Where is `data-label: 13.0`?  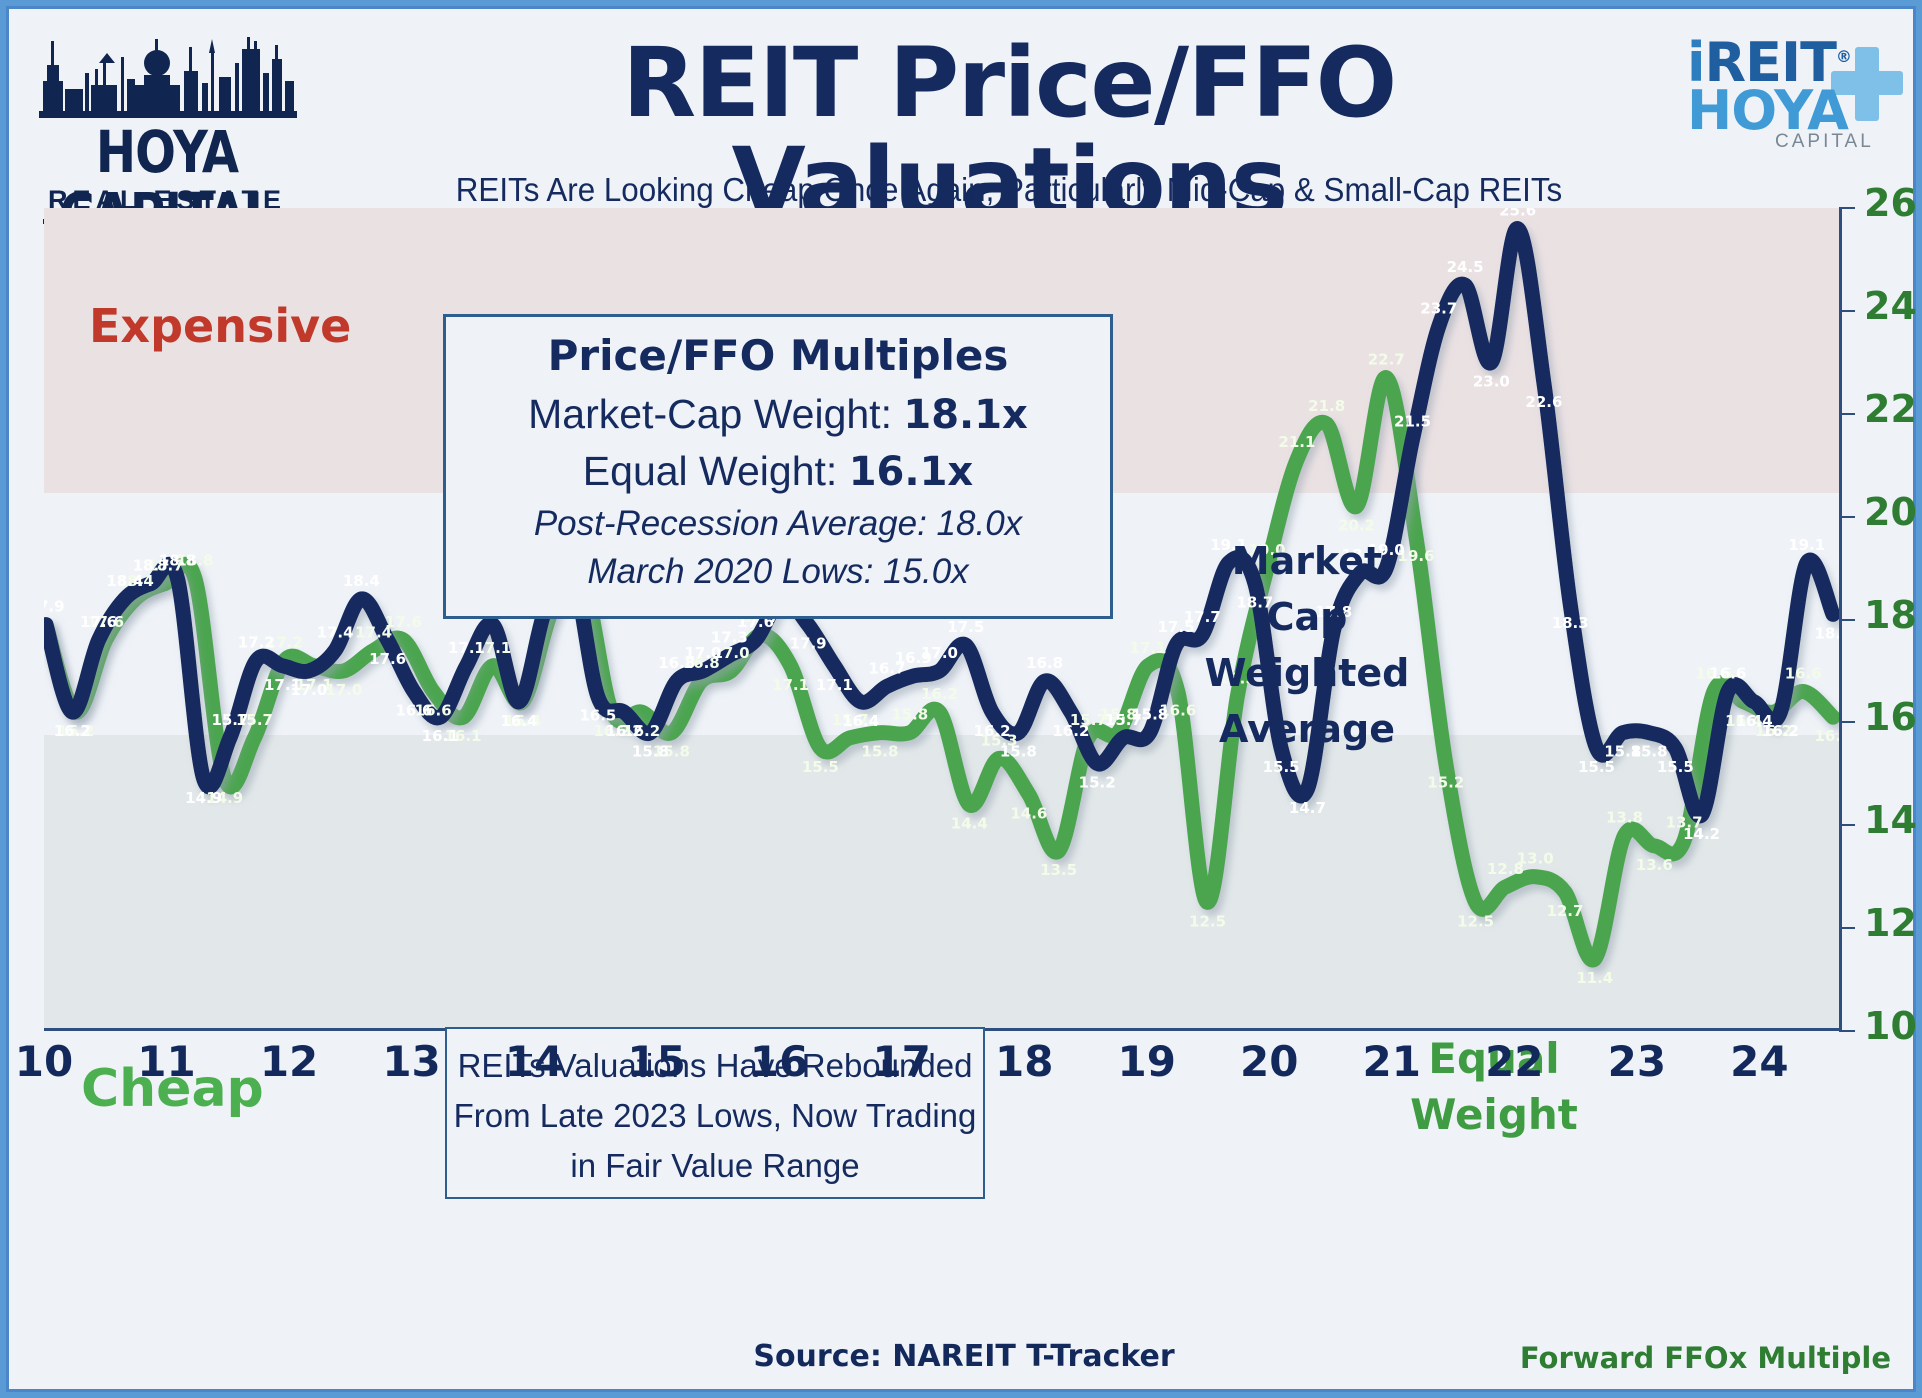
data-label: 13.0 is located at coordinates (1535, 859).